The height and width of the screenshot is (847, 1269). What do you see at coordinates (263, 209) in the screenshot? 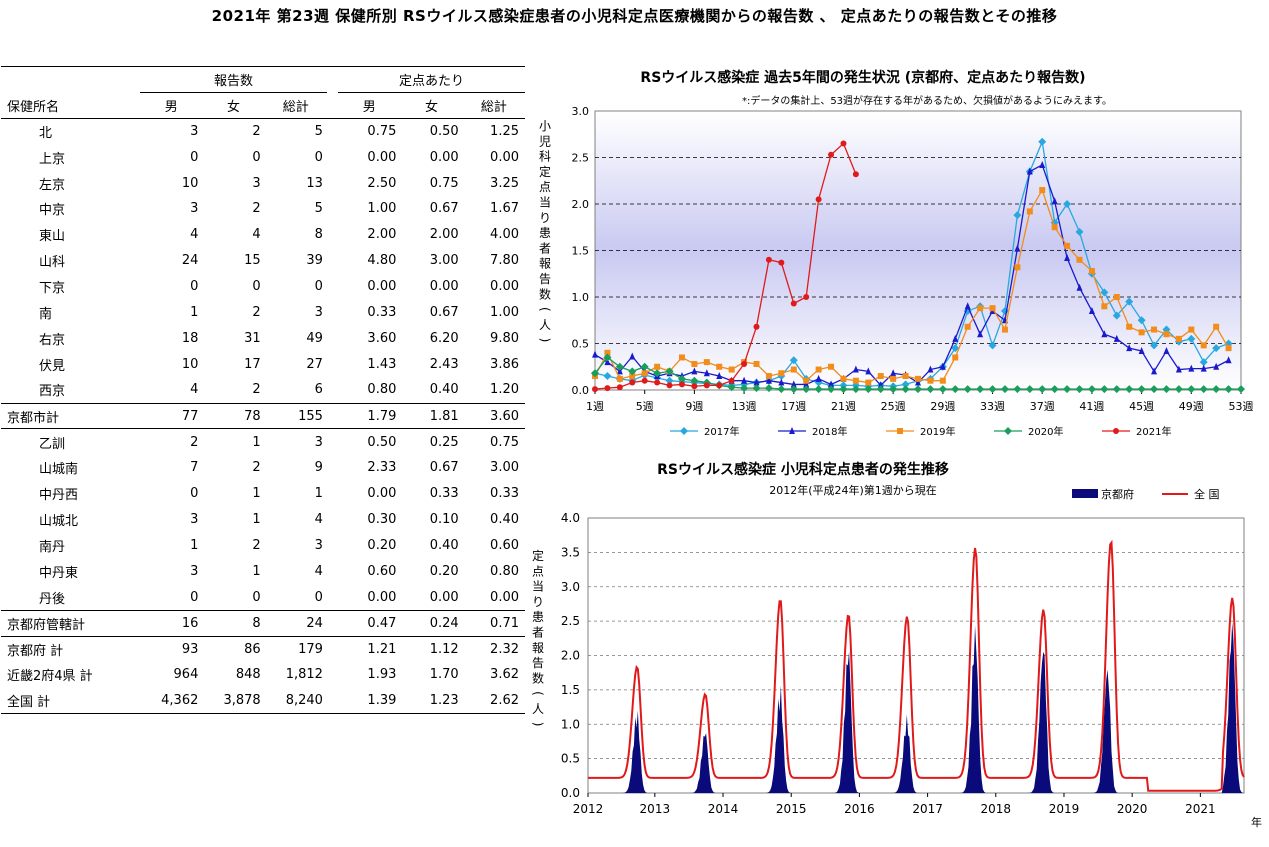
I see `table-row: 中京 3 2 5 1.00 0.67 1.67` at bounding box center [263, 209].